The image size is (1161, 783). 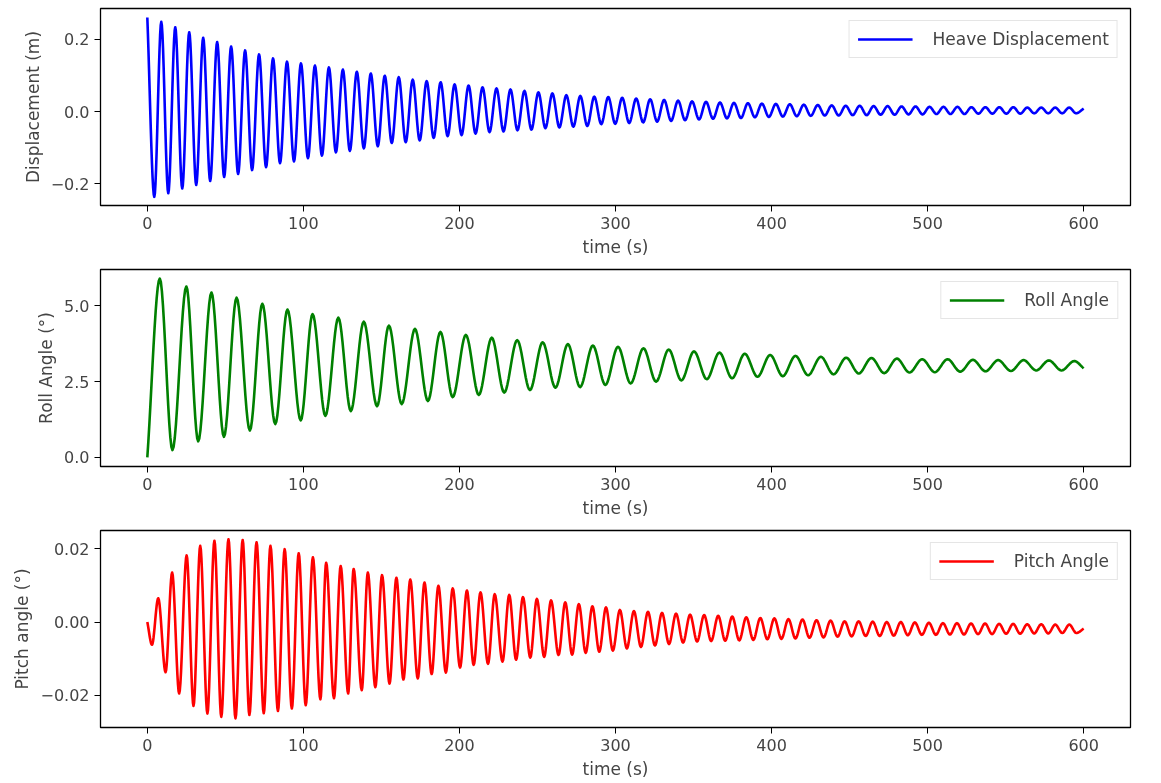 I want to click on y-axis-title: Displacement (m), so click(x=32, y=107).